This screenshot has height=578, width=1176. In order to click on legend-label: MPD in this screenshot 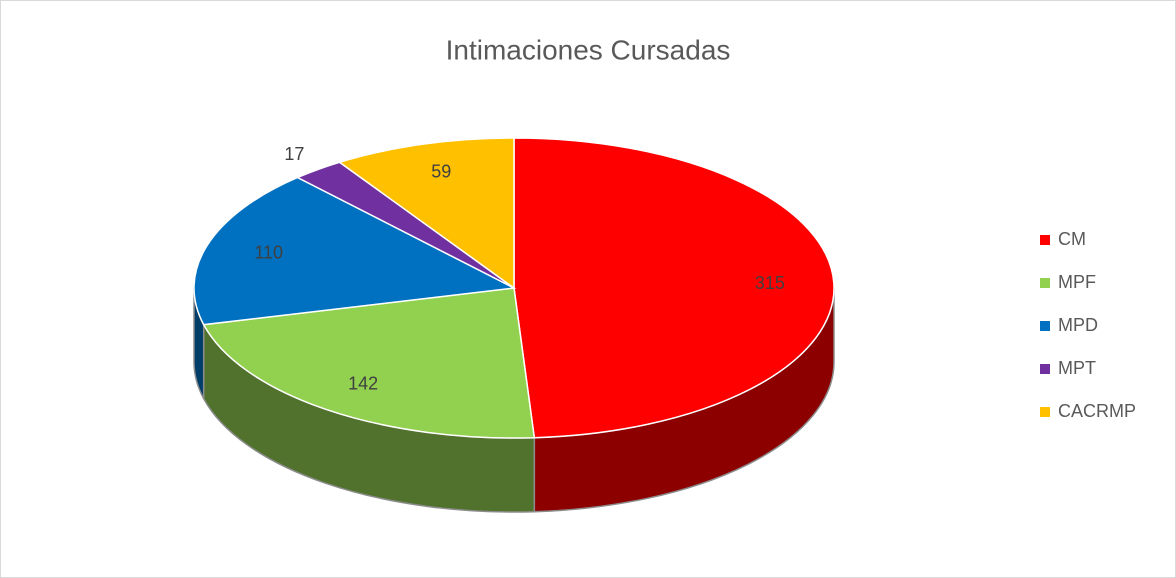, I will do `click(1078, 325)`.